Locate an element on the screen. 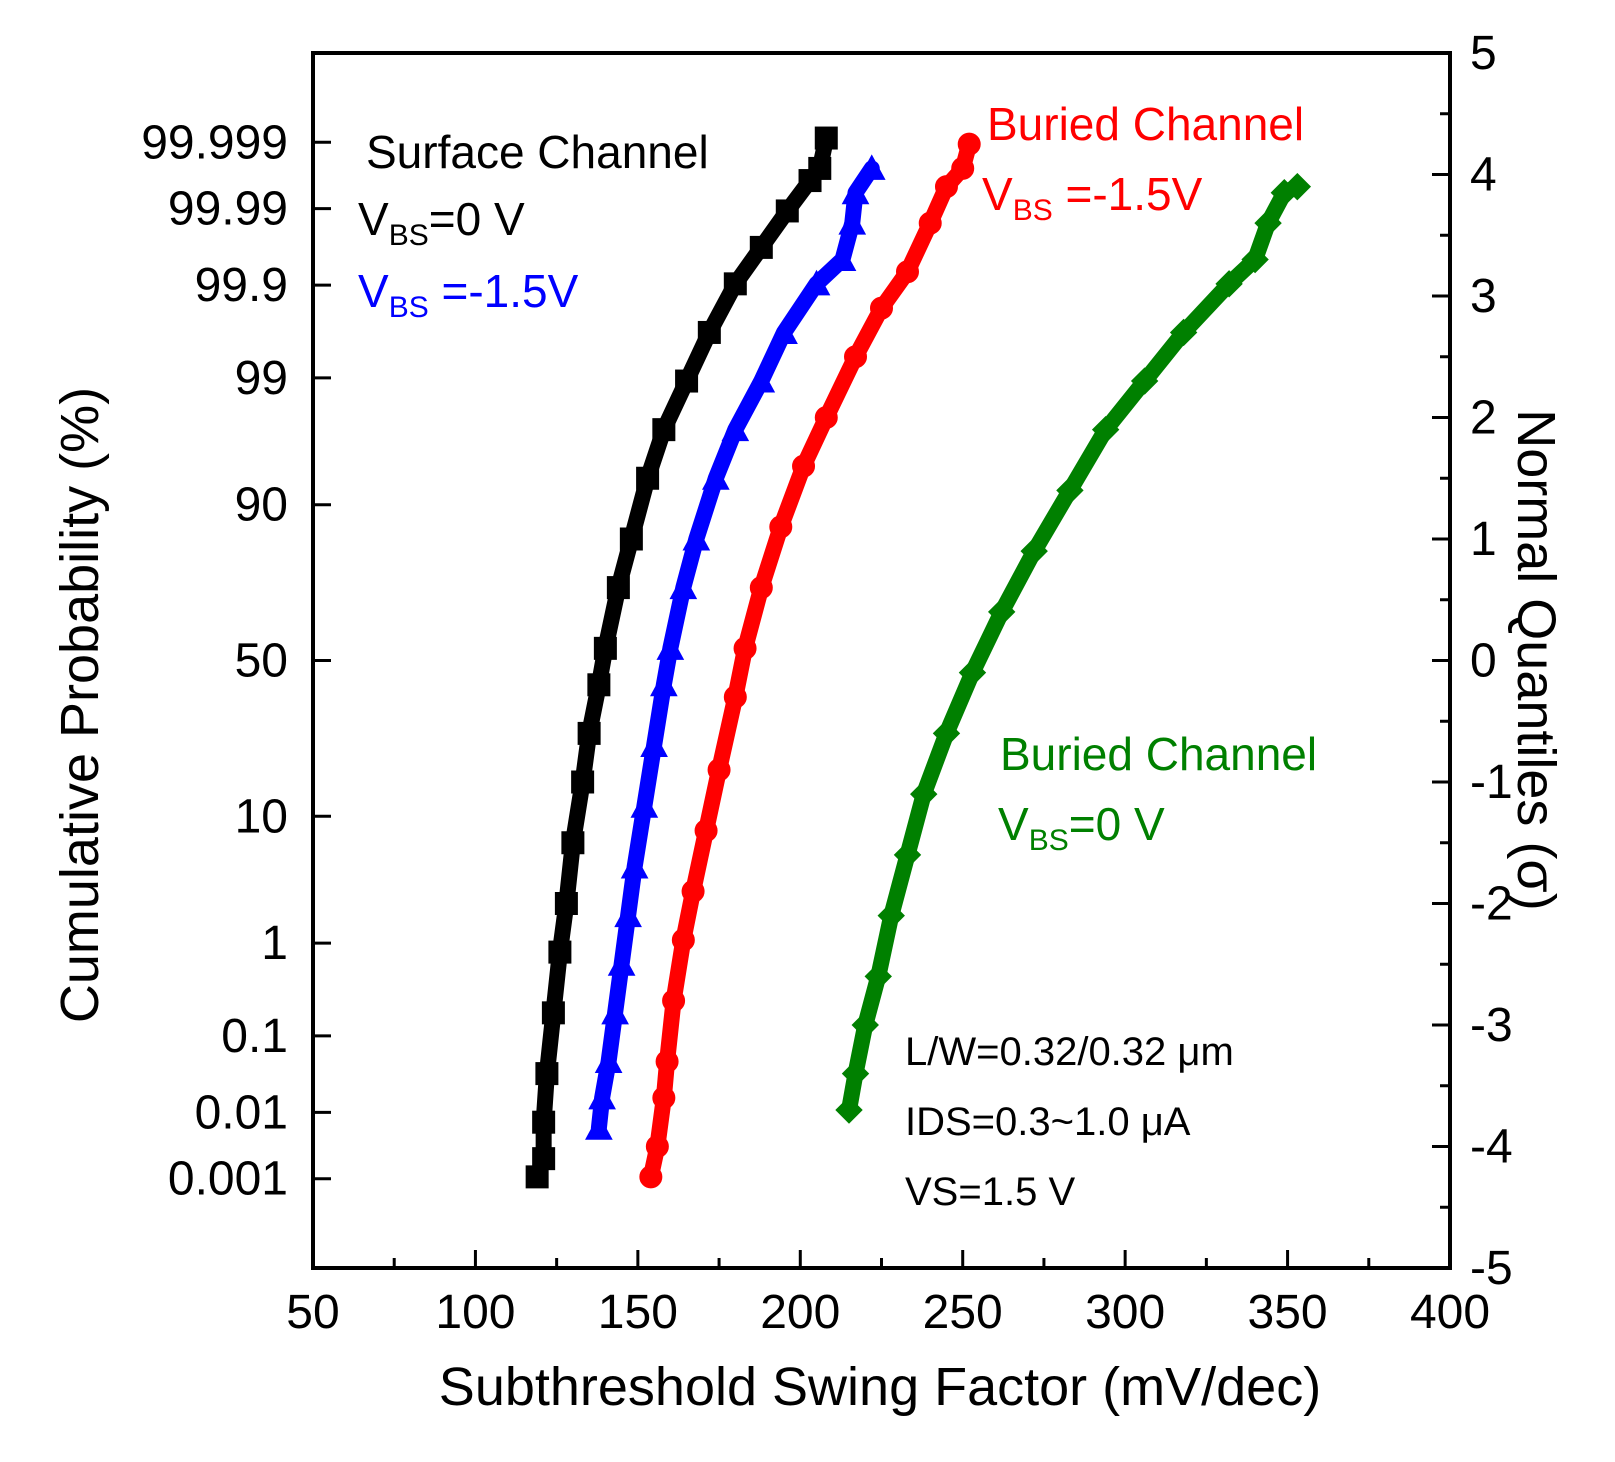 This screenshot has height=1462, width=1615. x-tick-label: 400 is located at coordinates (1450, 1312).